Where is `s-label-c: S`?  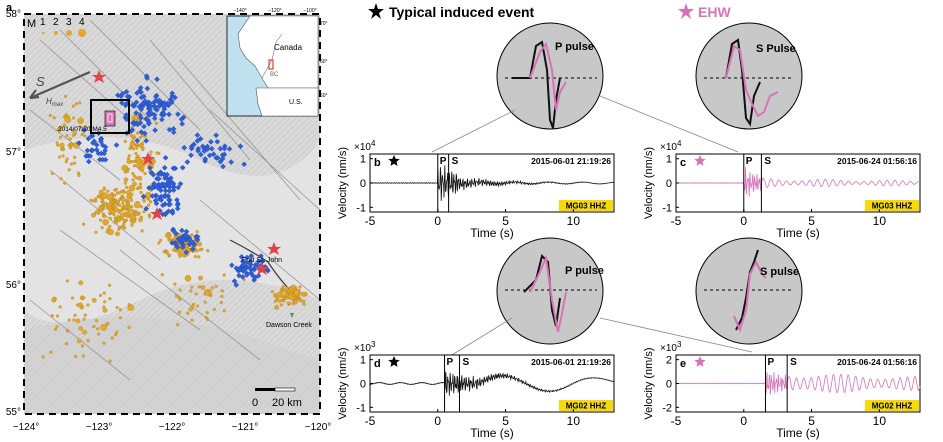 s-label-c: S is located at coordinates (767, 161).